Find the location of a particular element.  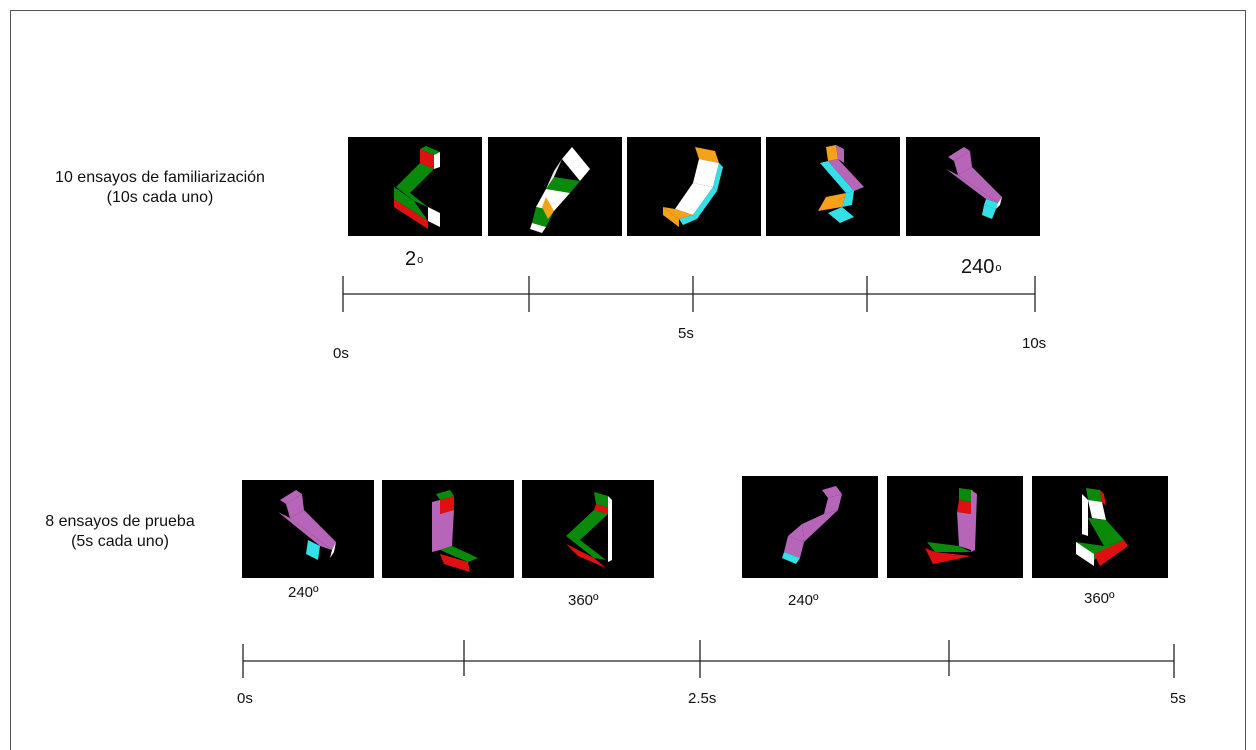

bottom-tick-label: 5s is located at coordinates (1178, 698).